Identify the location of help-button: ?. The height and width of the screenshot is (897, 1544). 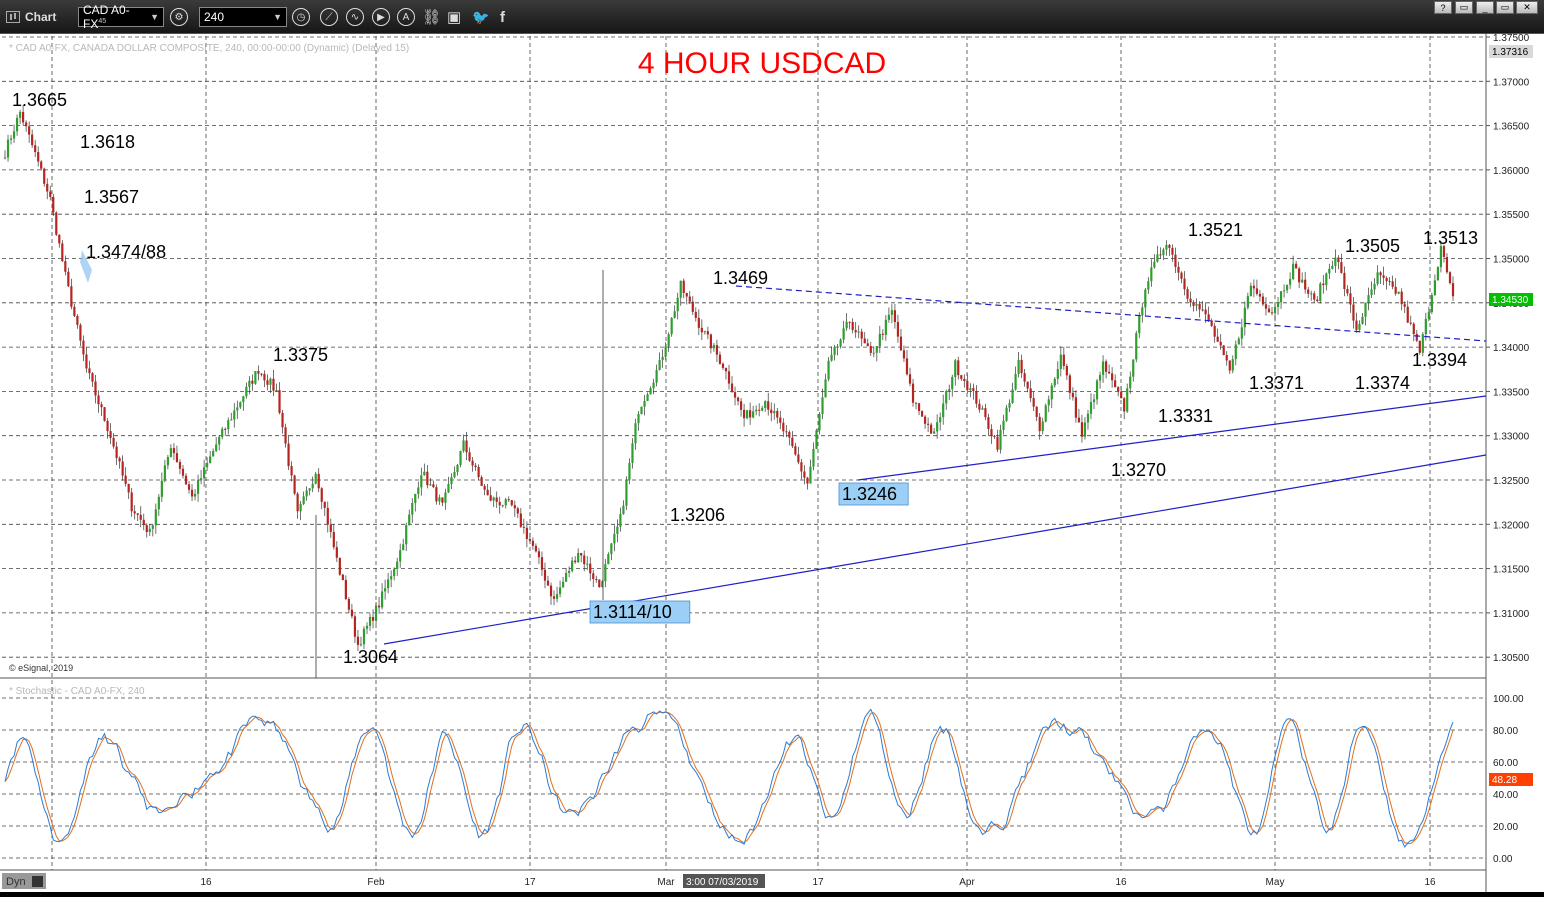
(1443, 7).